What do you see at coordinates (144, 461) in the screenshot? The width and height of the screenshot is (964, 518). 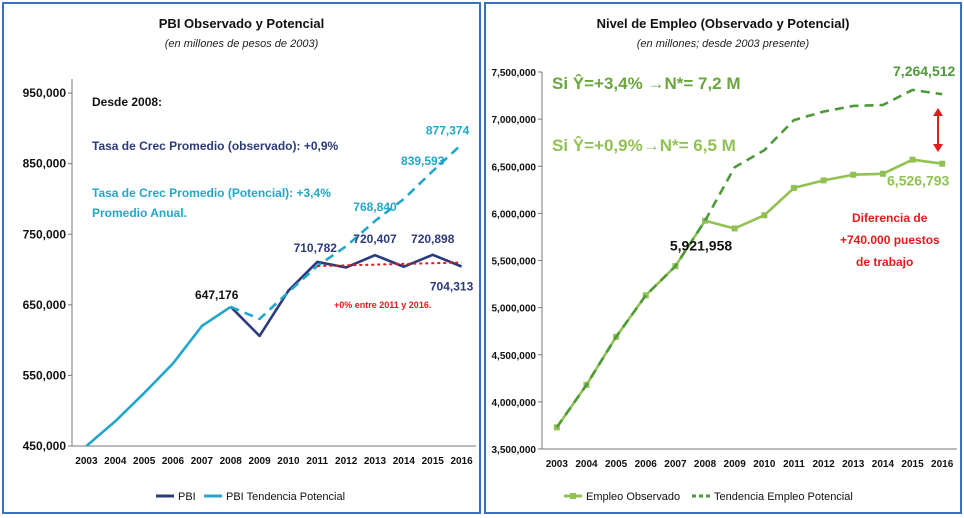 I see `gdp-x-tick-label: 2005` at bounding box center [144, 461].